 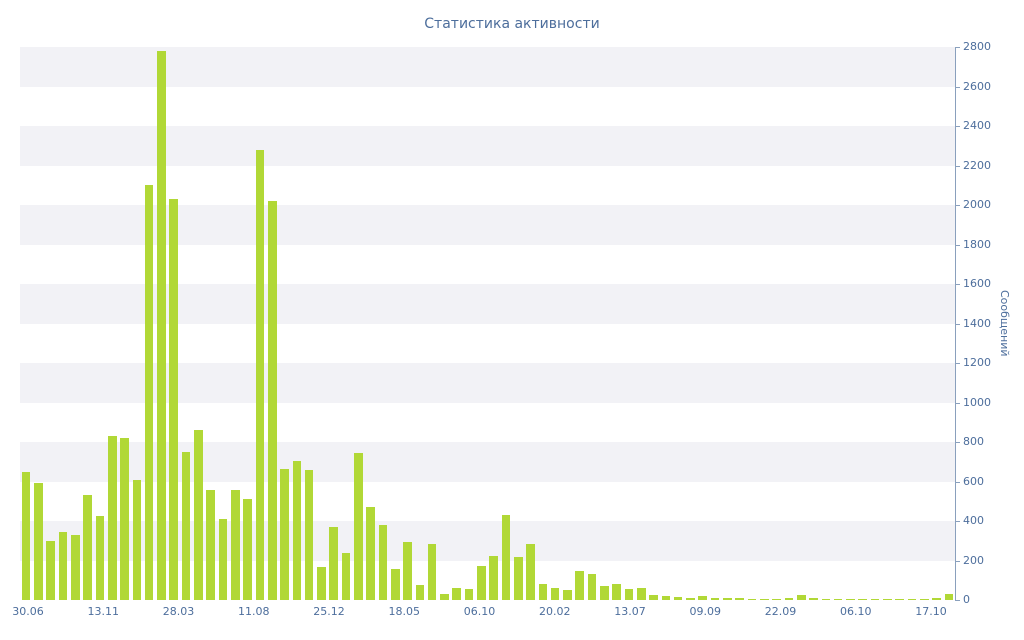 What do you see at coordinates (973, 441) in the screenshot?
I see `y-tick-label: 800` at bounding box center [973, 441].